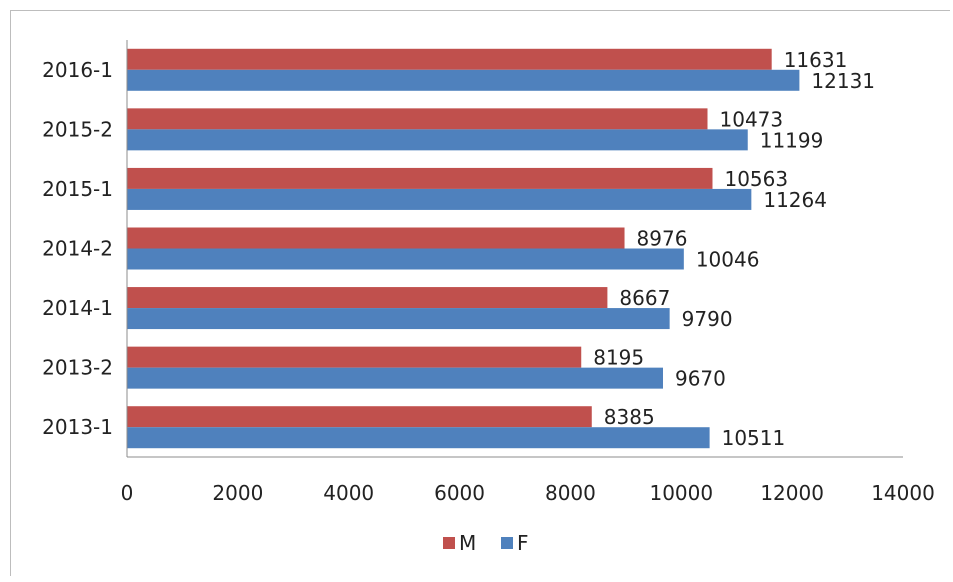 This screenshot has height=582, width=953. What do you see at coordinates (127, 493) in the screenshot?
I see `x-tick-label: 0` at bounding box center [127, 493].